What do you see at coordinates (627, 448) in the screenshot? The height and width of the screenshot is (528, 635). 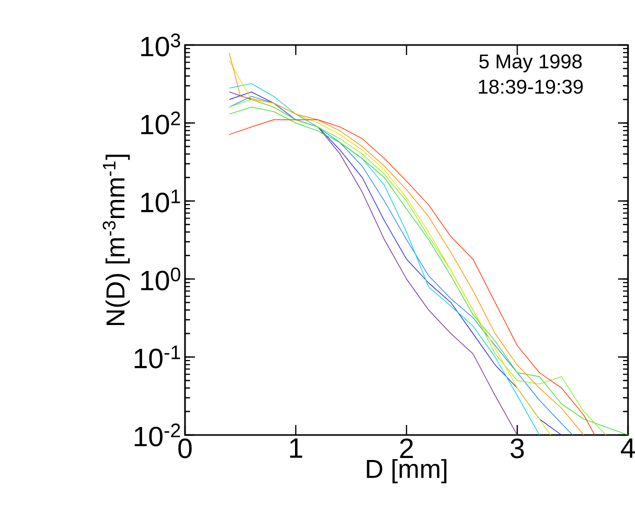 I see `x-tick-label: 4` at bounding box center [627, 448].